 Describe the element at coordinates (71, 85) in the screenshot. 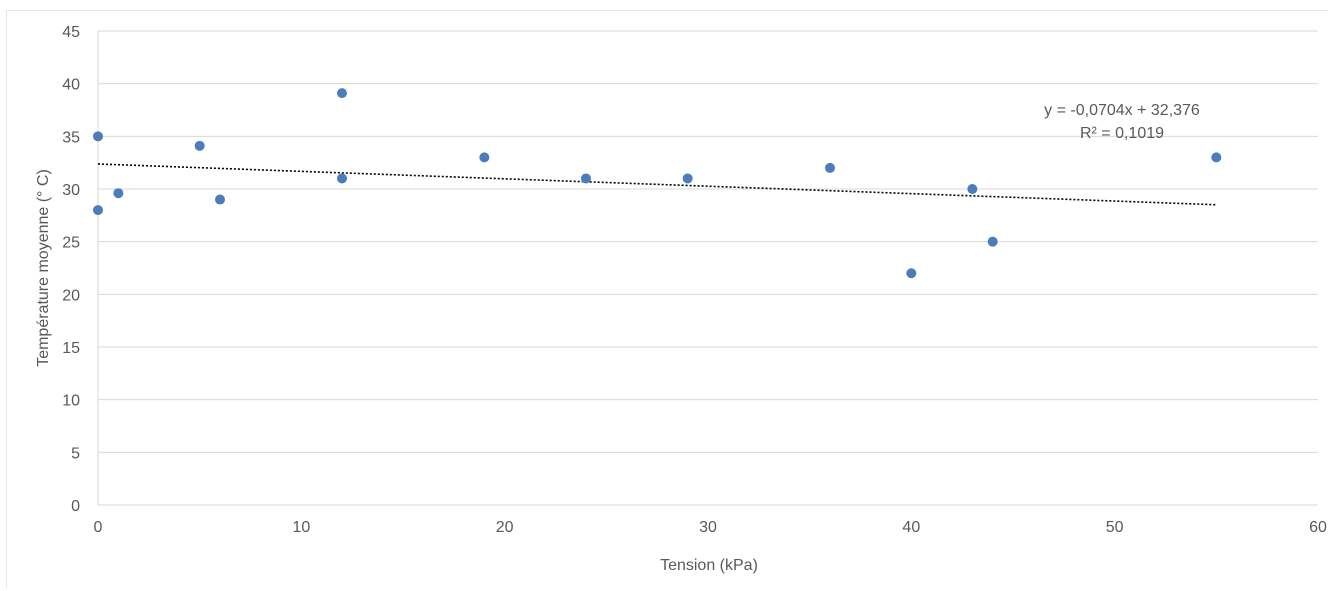

I see `y-tick-label: 40` at that location.